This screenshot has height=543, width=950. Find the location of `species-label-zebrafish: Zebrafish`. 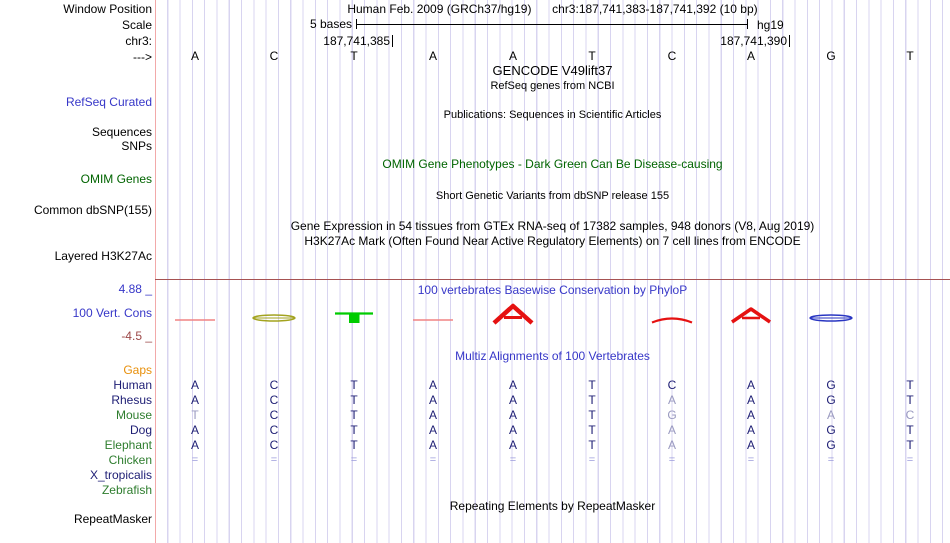

species-label-zebrafish: Zebrafish is located at coordinates (126, 490).